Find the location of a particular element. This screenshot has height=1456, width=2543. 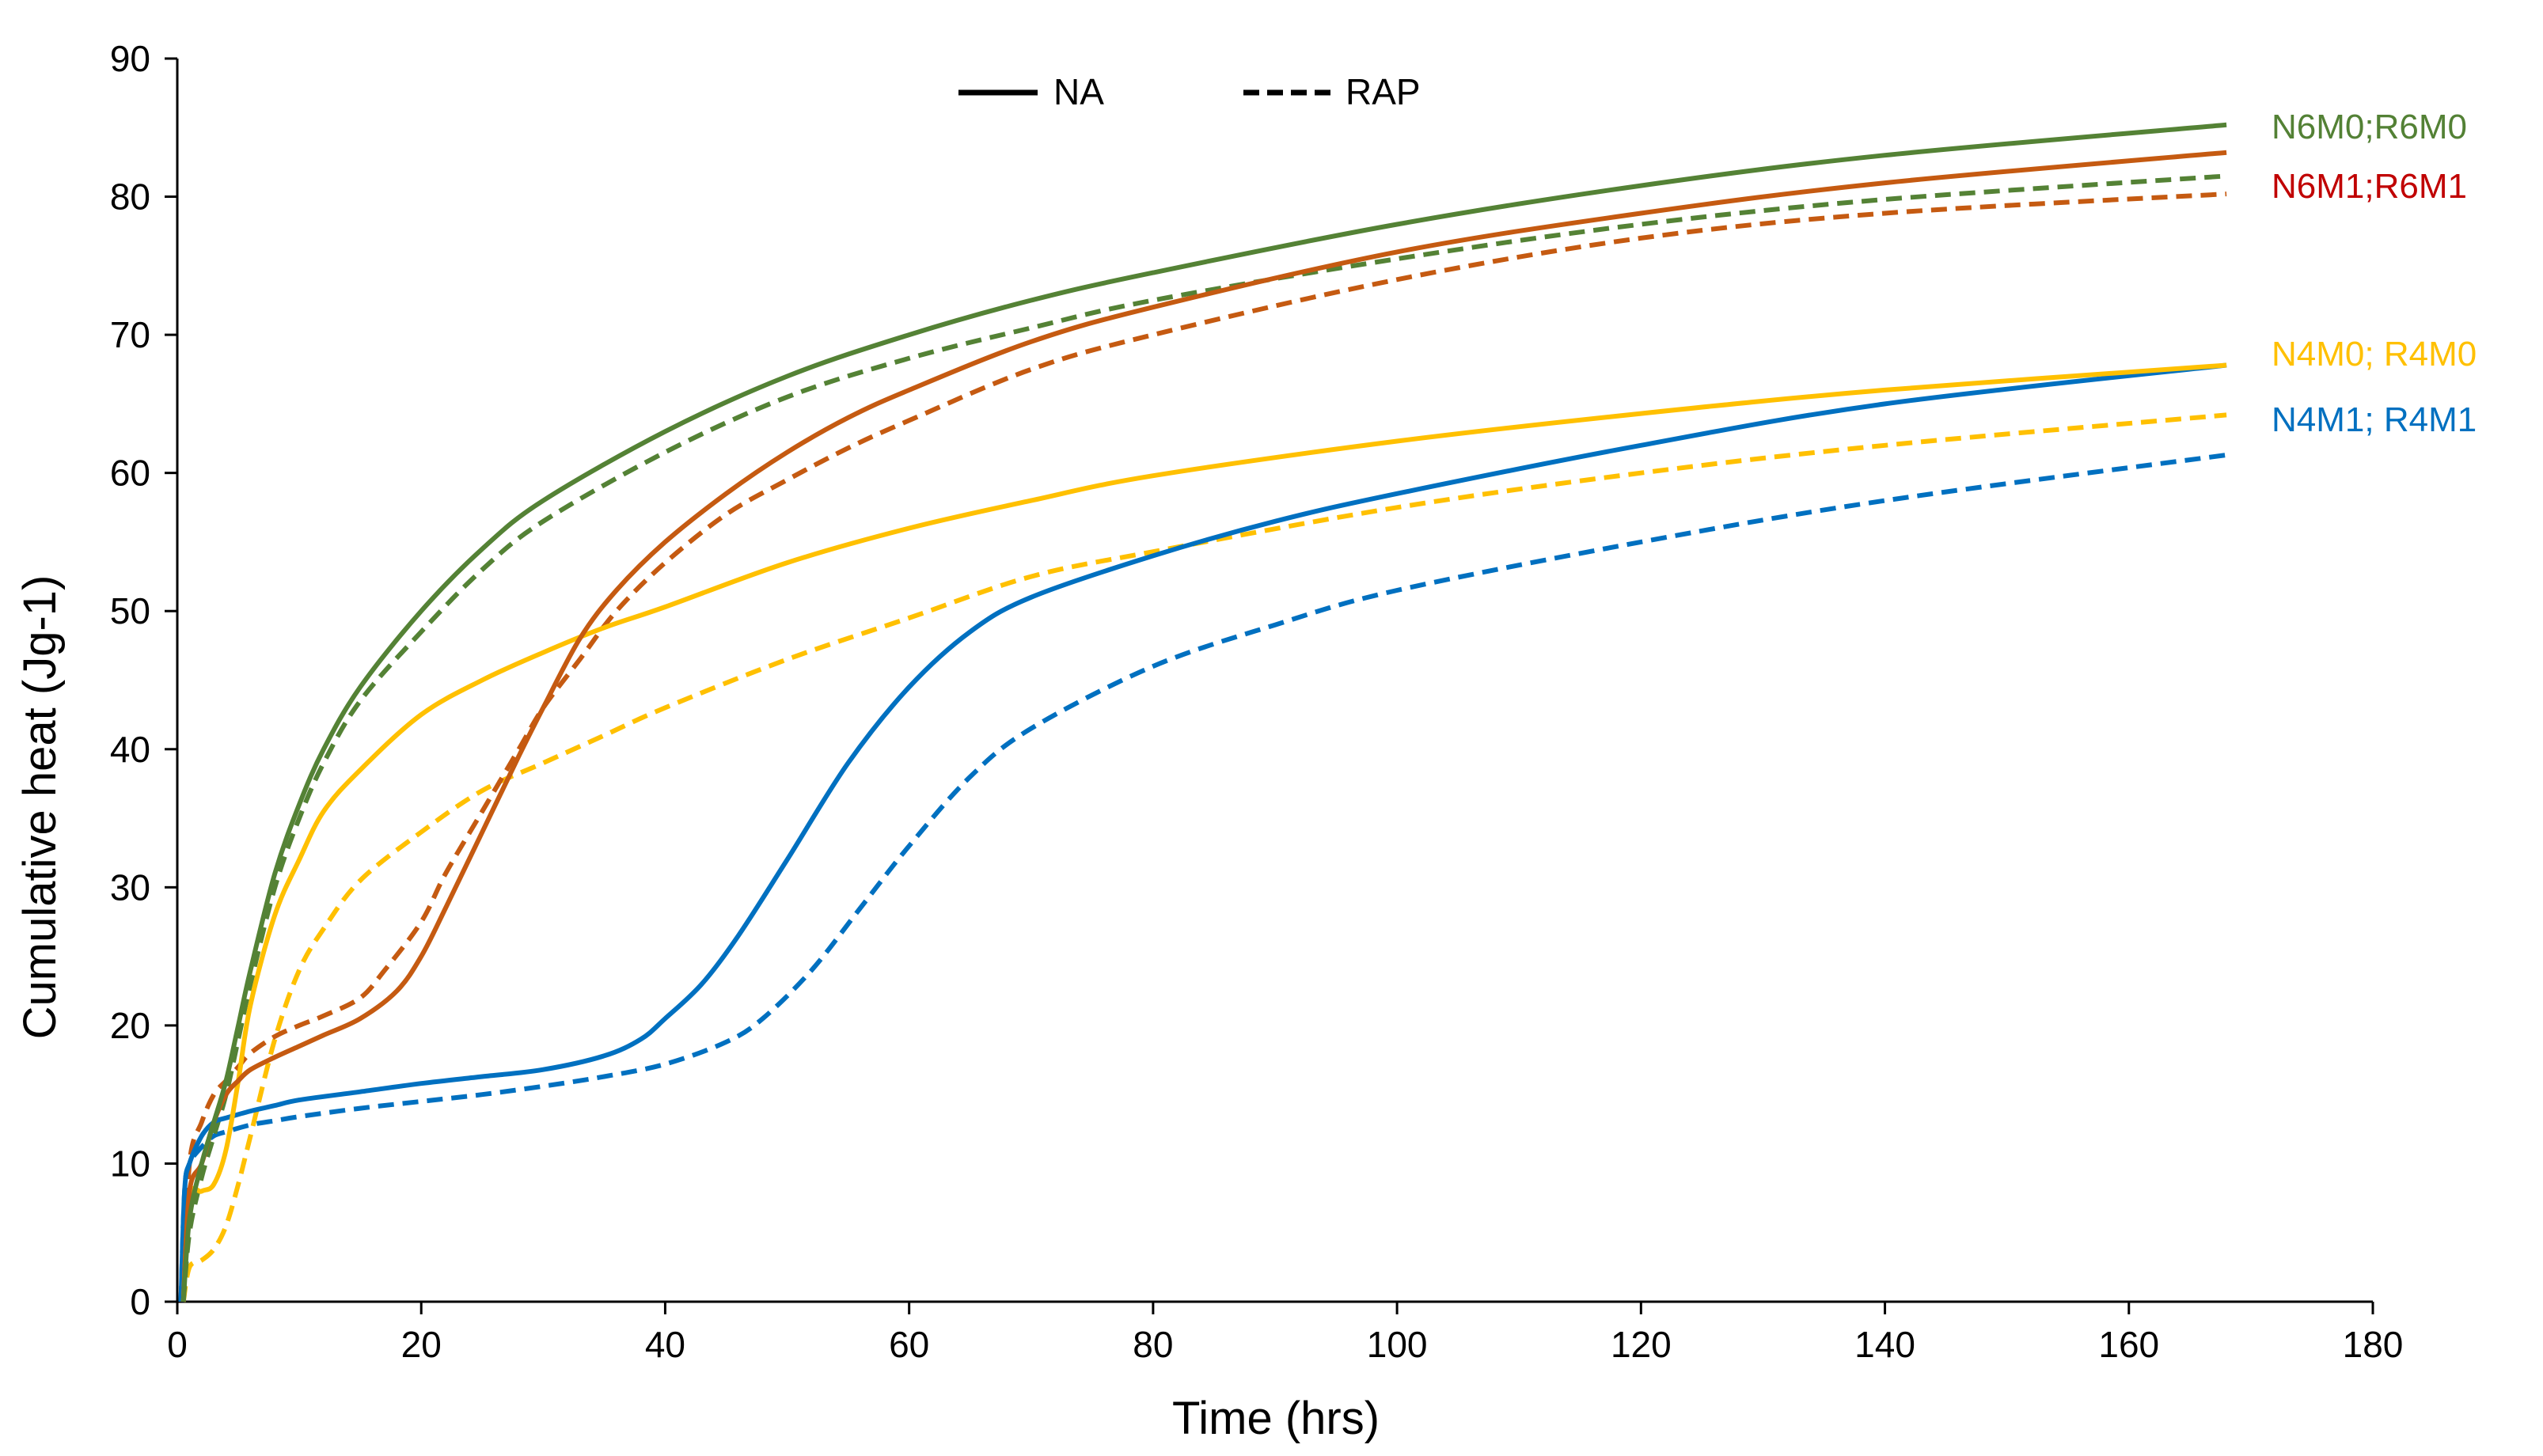

y-tick-label: 60 is located at coordinates (130, 473).